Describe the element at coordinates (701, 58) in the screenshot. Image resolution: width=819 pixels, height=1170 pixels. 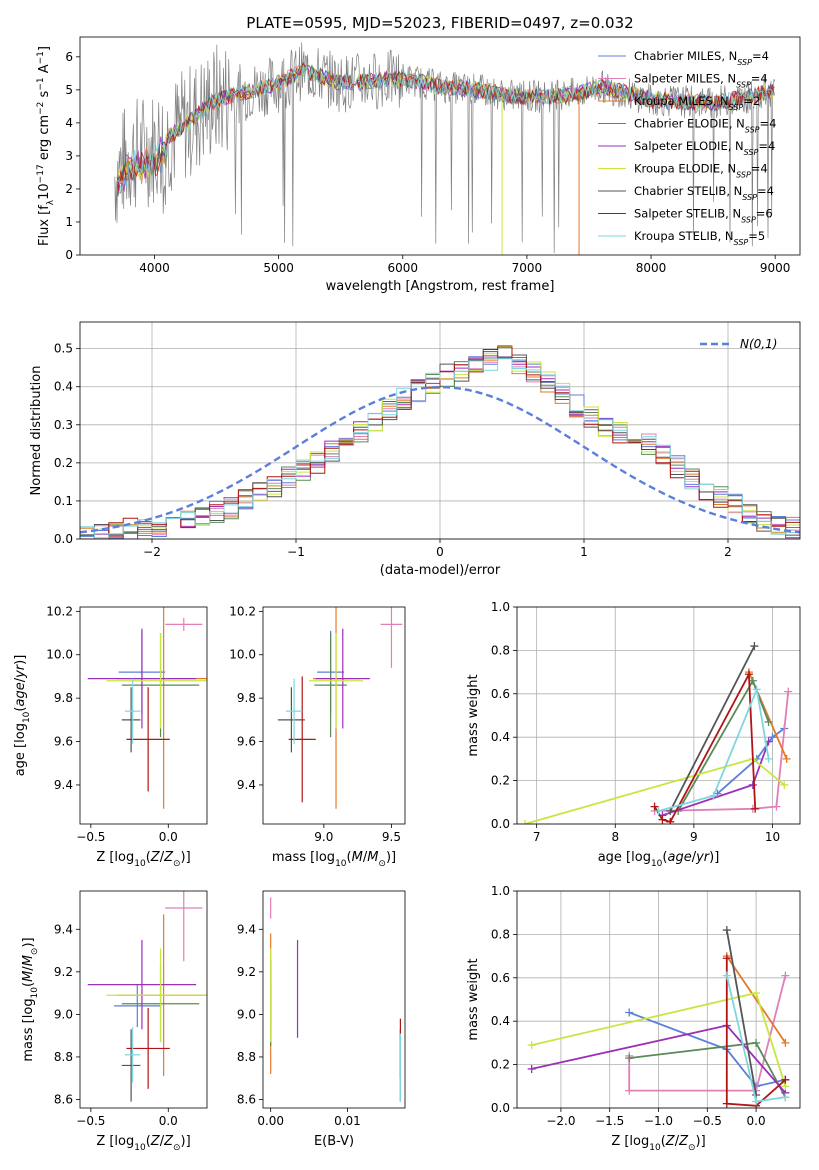
I see `legend-entry: Chabrier MILES, NSSP=4` at that location.